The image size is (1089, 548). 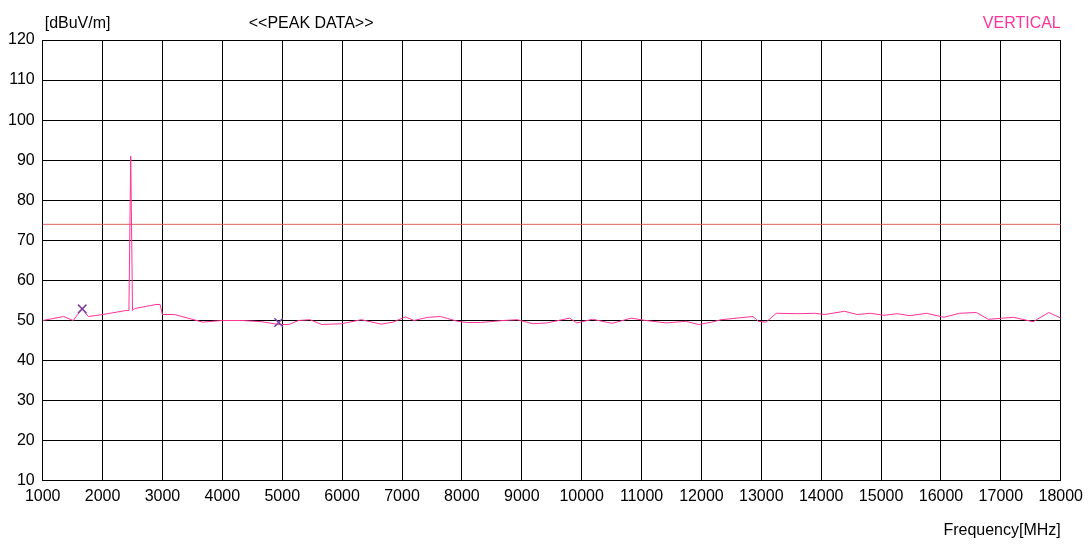 What do you see at coordinates (342, 495) in the screenshot?
I see `x-tick-label: 6000` at bounding box center [342, 495].